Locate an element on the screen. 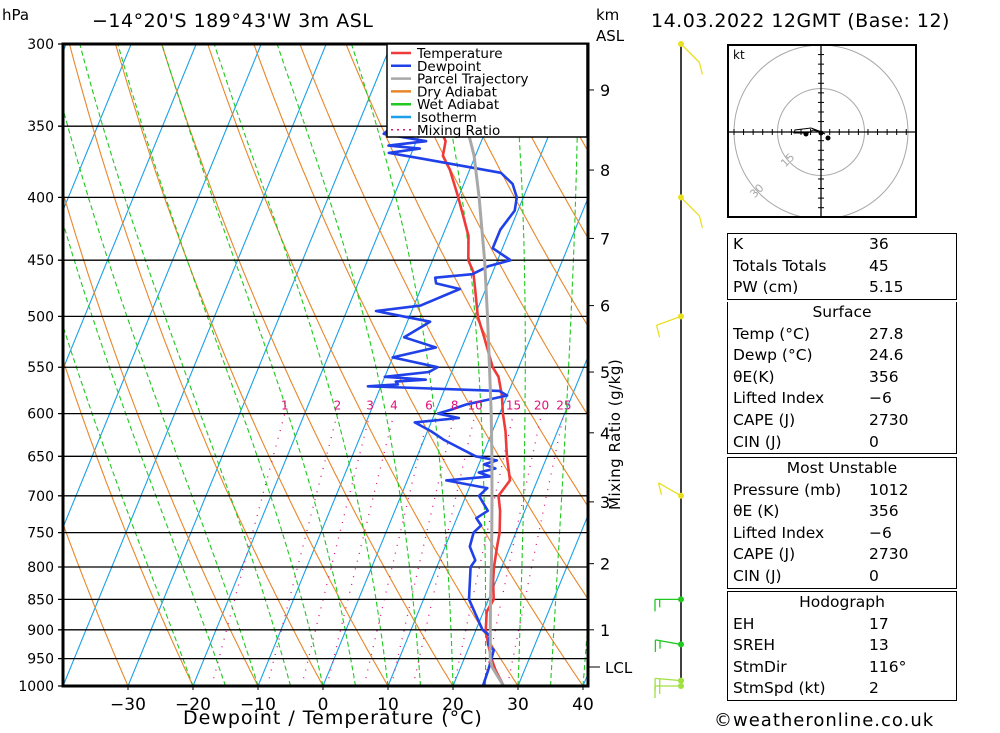 Image resolution: width=1000 pixels, height=733 pixels. stat-value: 0 is located at coordinates (874, 441).